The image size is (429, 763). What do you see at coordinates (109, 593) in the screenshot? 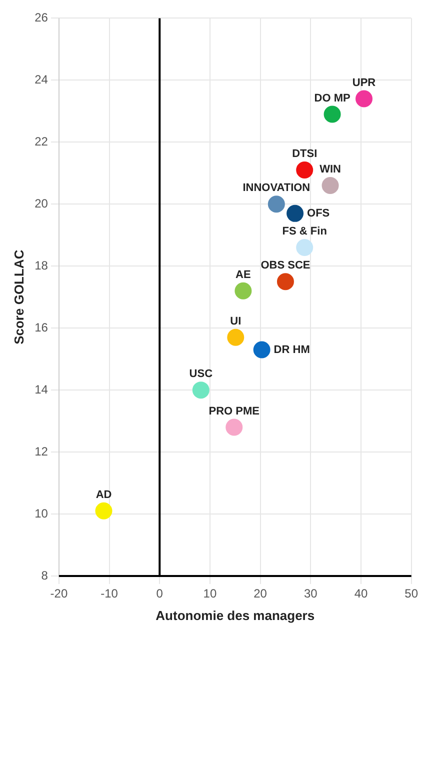
I see `x-tick-label: -10` at bounding box center [109, 593].